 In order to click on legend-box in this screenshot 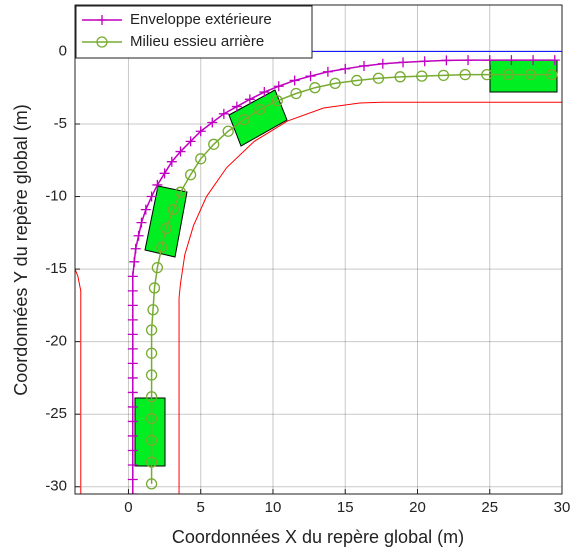, I will do `click(194, 32)`.